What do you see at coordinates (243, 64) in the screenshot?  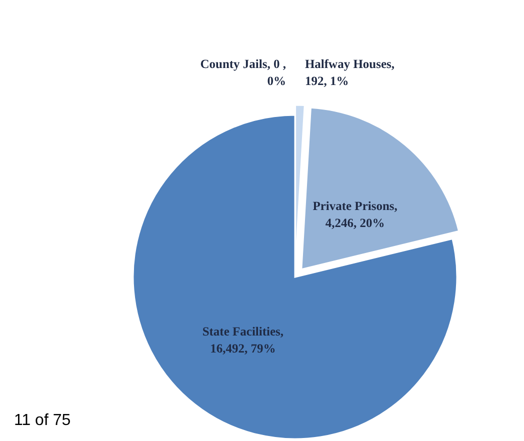 I see `category-label: County Jails, 0 ,` at bounding box center [243, 64].